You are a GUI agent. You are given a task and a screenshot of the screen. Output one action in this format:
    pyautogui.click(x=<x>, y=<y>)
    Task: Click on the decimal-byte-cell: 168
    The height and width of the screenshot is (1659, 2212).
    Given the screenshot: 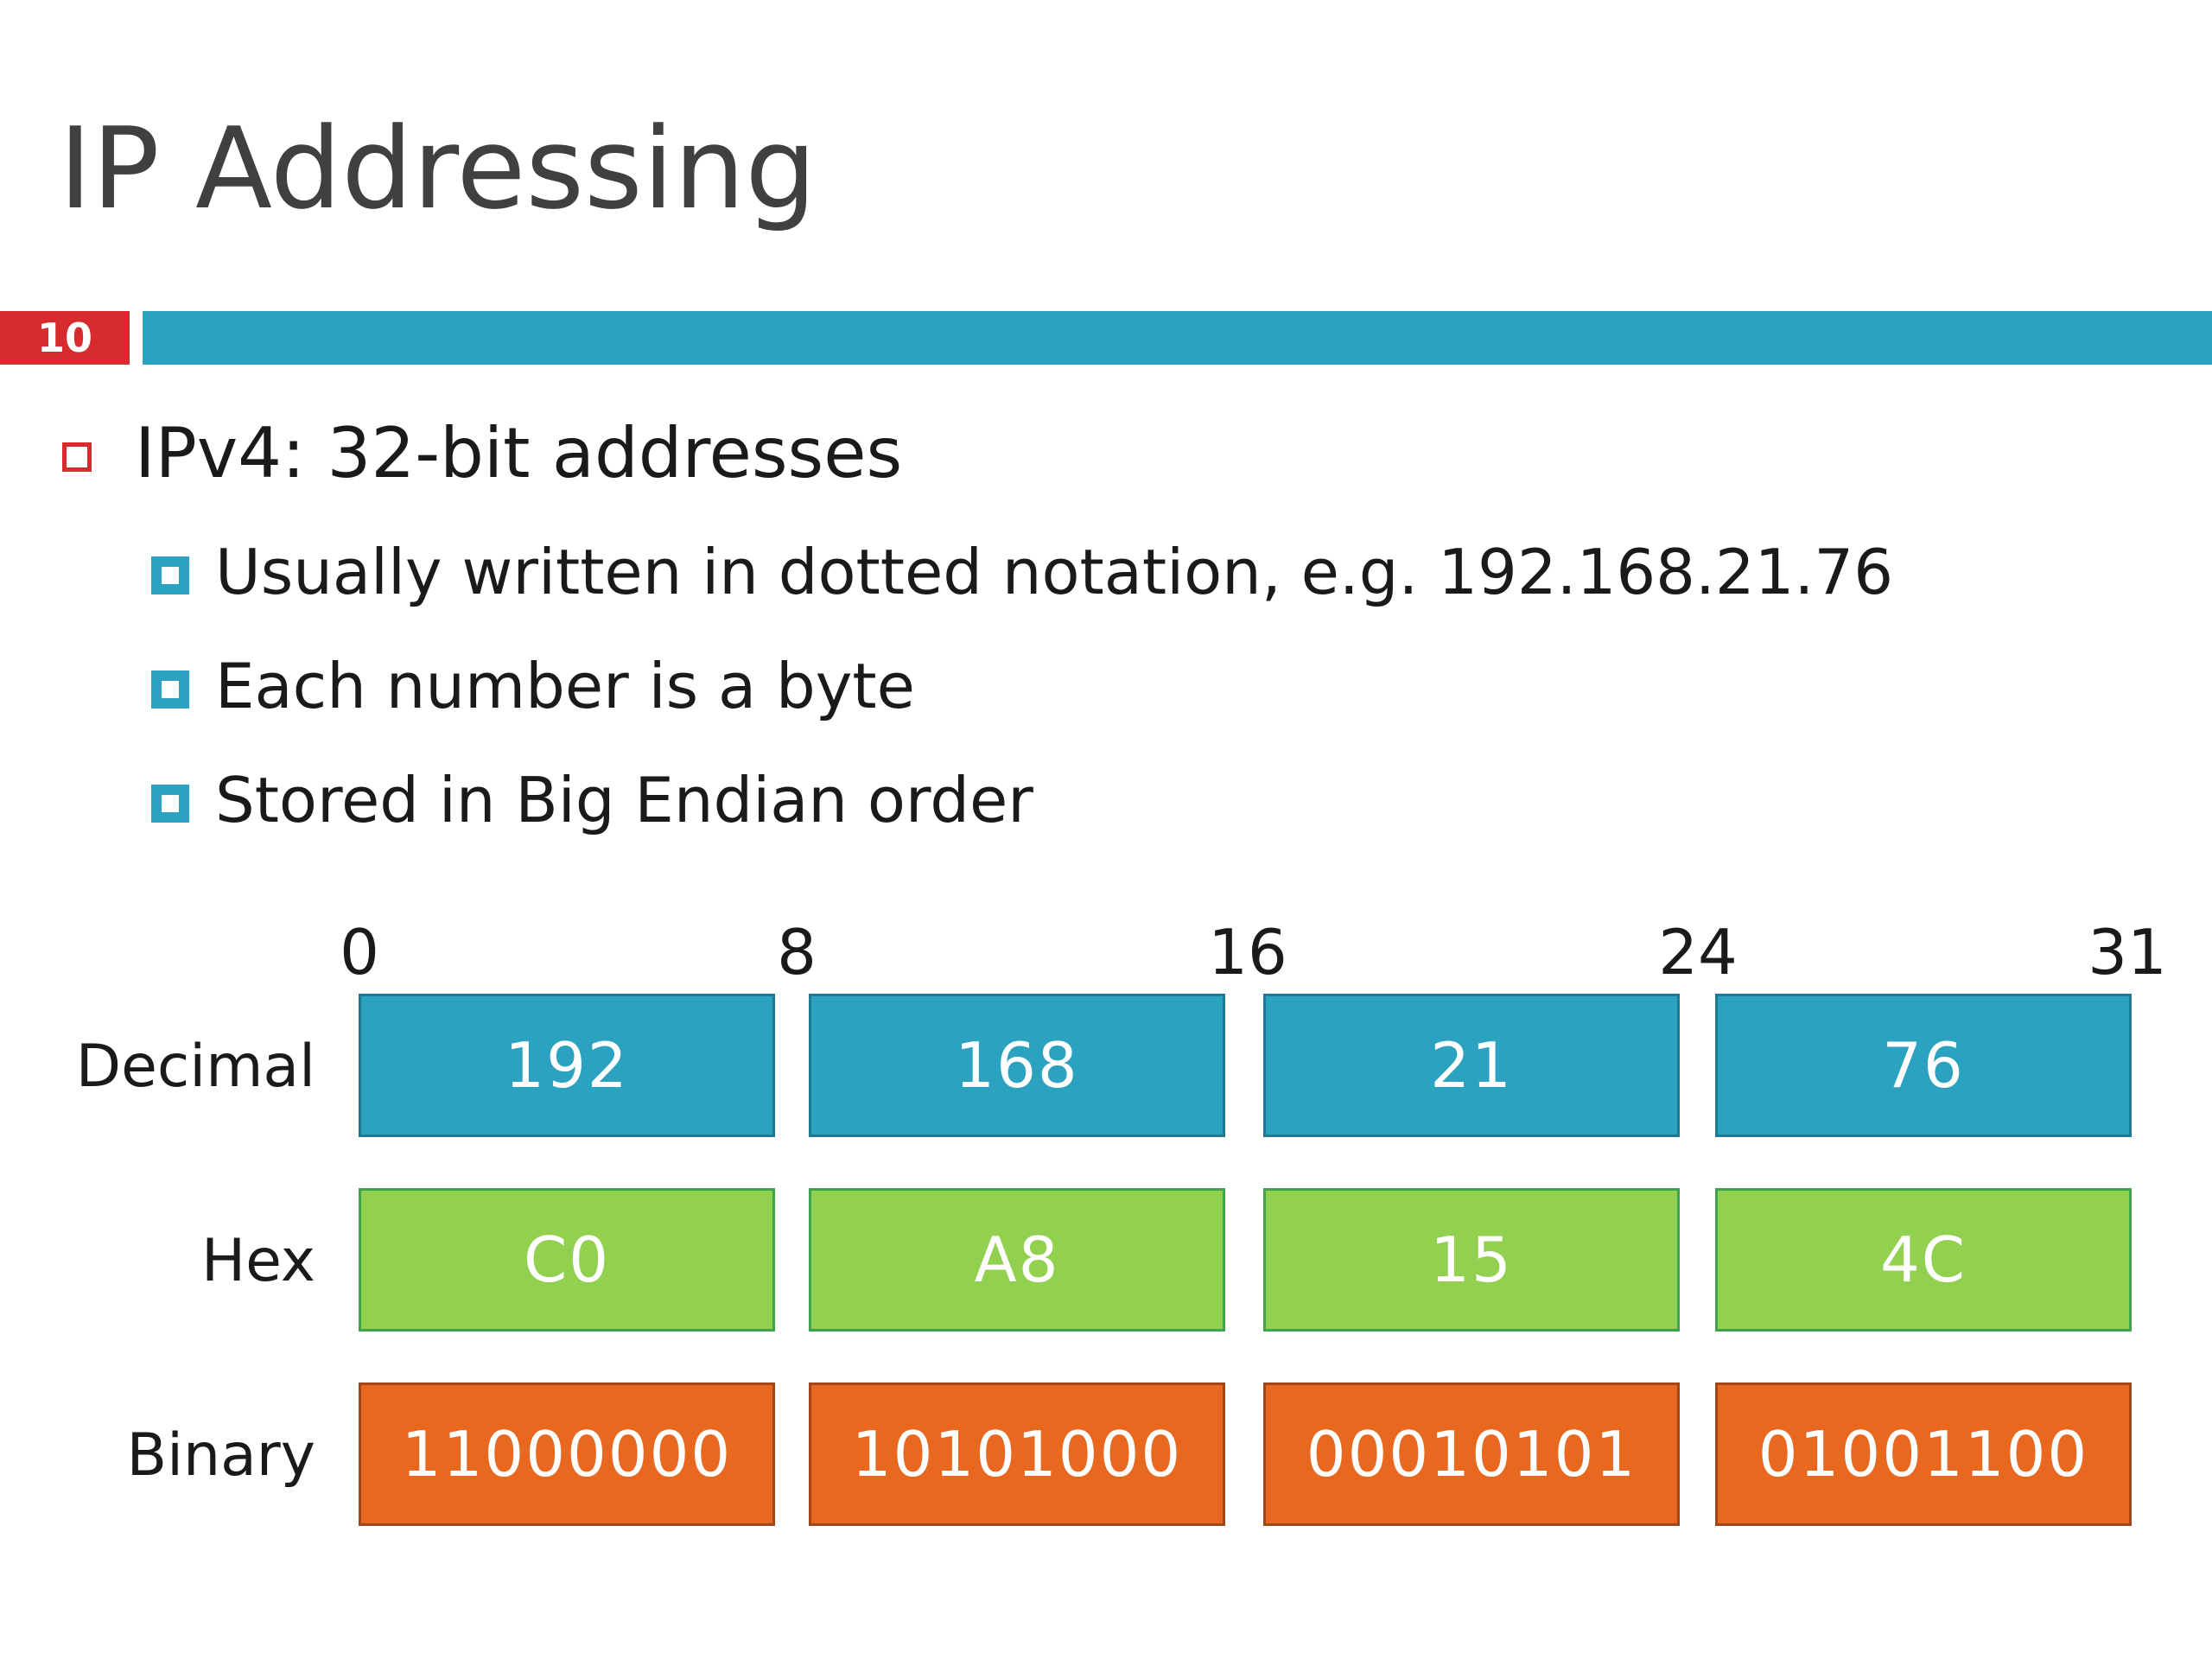 What is the action you would take?
    pyautogui.click(x=1017, y=1065)
    